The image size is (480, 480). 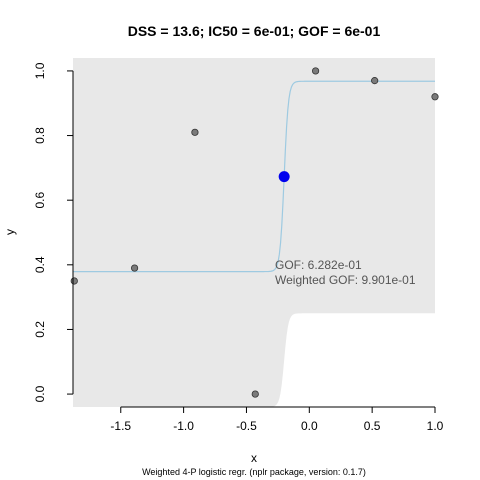 What do you see at coordinates (40, 329) in the screenshot?
I see `y-tick-label: 0.2` at bounding box center [40, 329].